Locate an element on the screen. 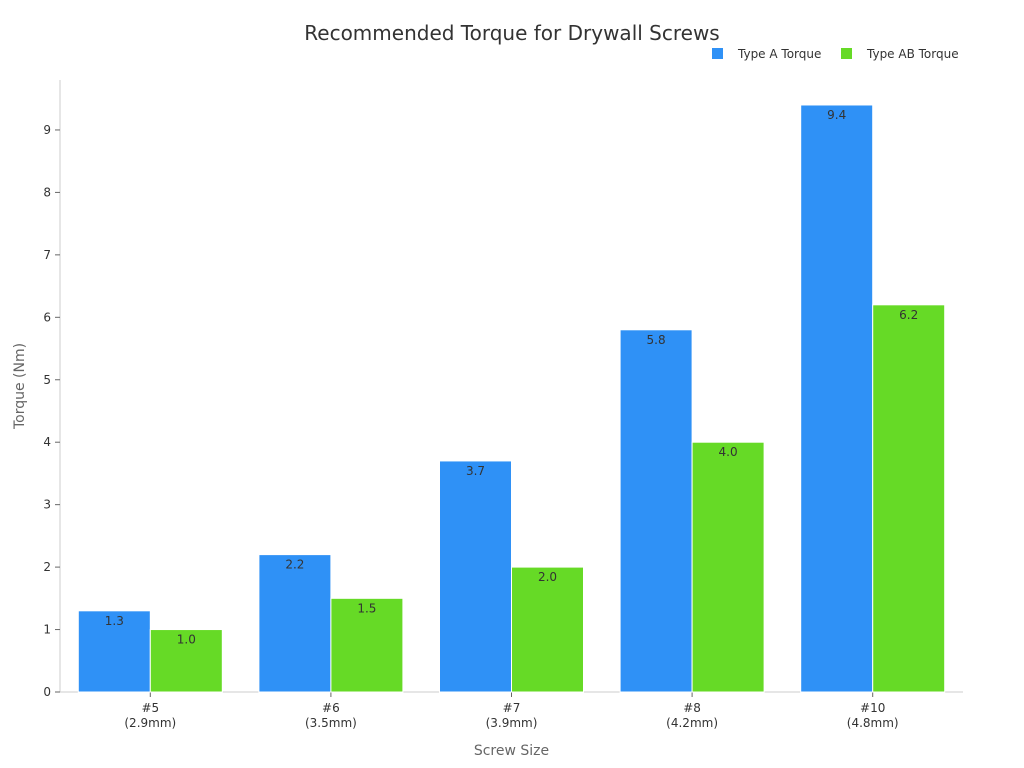 This screenshot has width=1024, height=768. data-label: 2.0 is located at coordinates (547, 577).